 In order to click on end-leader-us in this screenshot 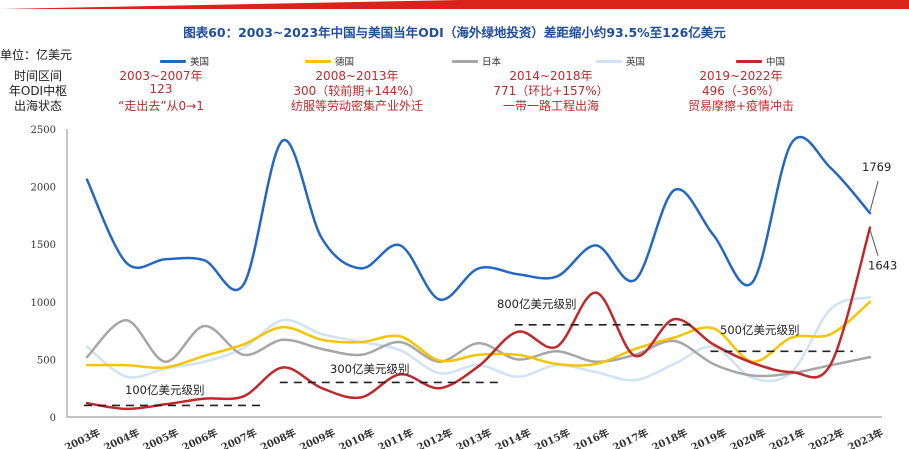, I will do `click(874, 196)`.